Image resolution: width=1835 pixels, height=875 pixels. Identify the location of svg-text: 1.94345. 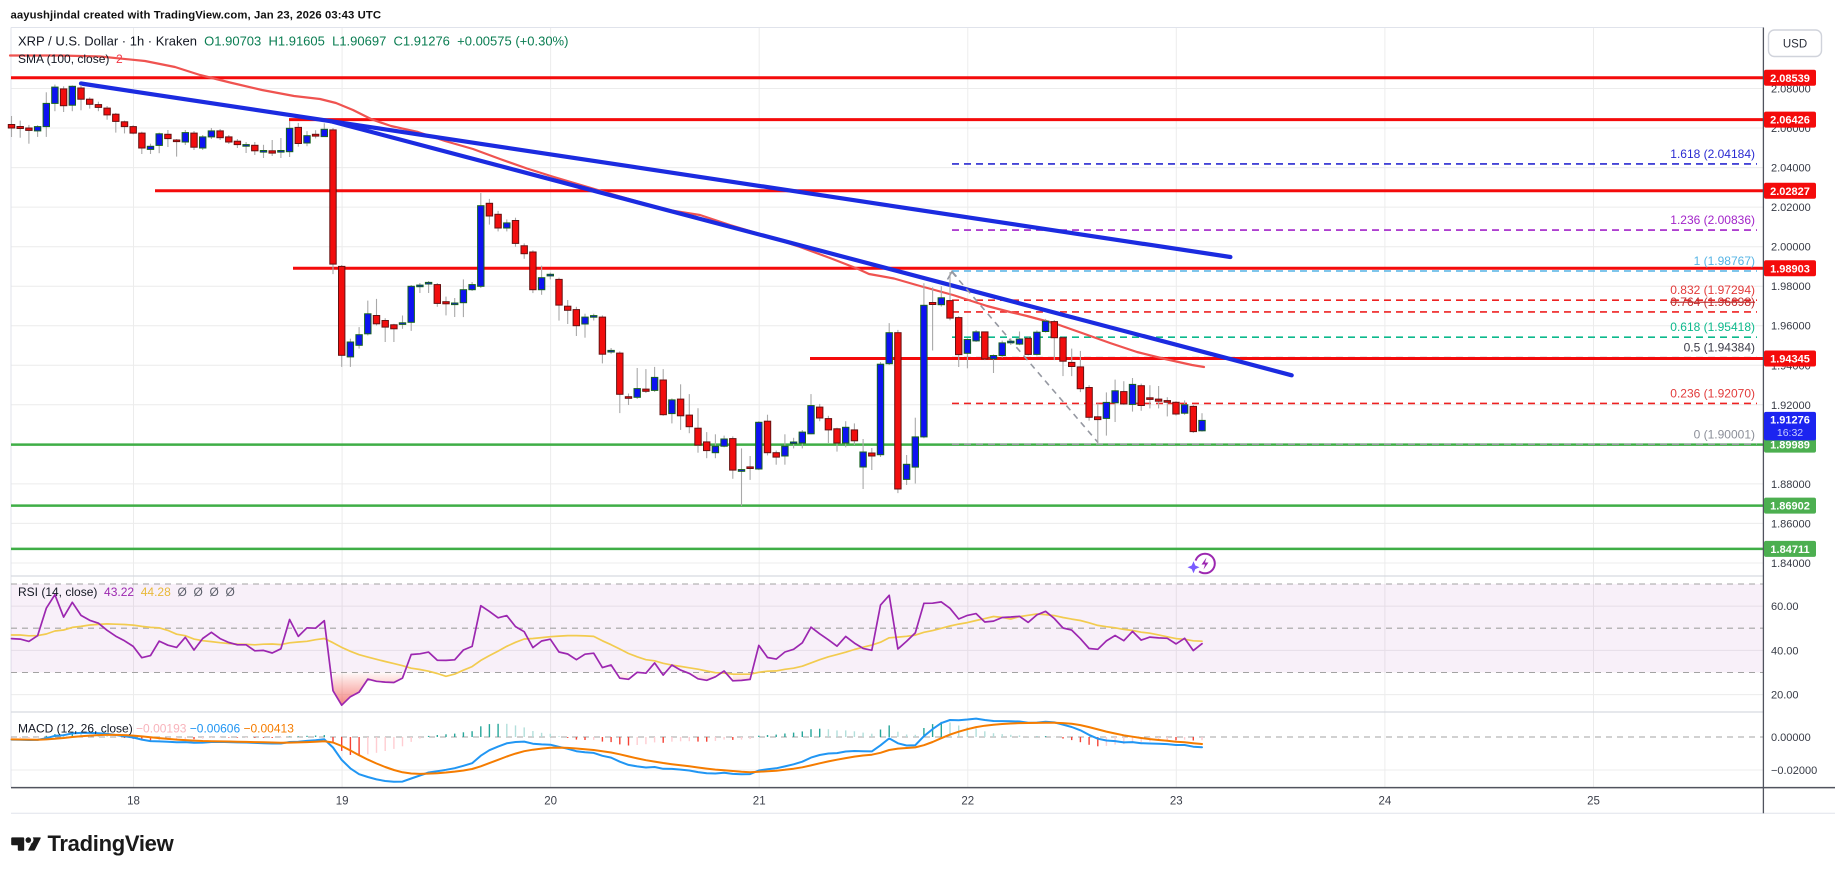
(1790, 360).